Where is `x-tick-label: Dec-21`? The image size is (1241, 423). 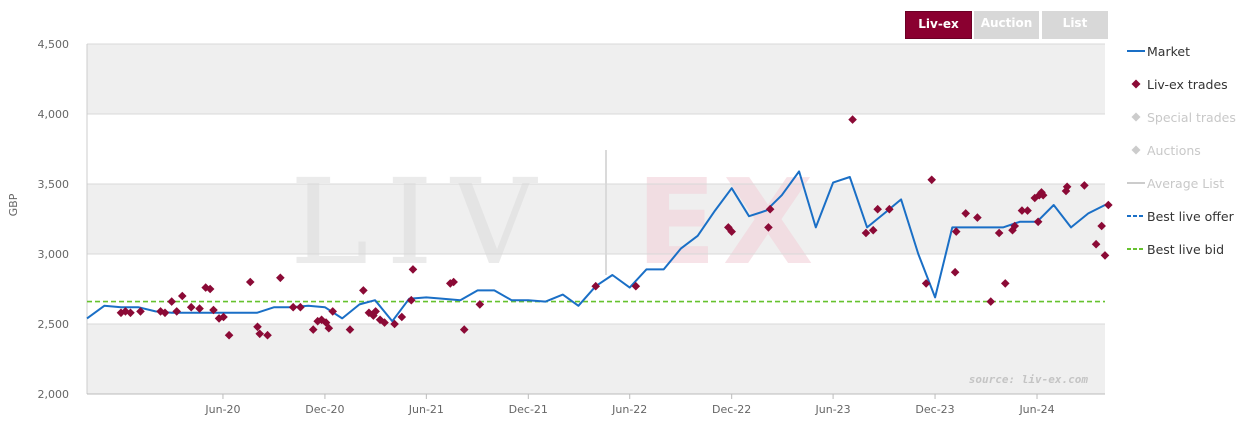 x-tick-label: Dec-21 is located at coordinates (528, 409).